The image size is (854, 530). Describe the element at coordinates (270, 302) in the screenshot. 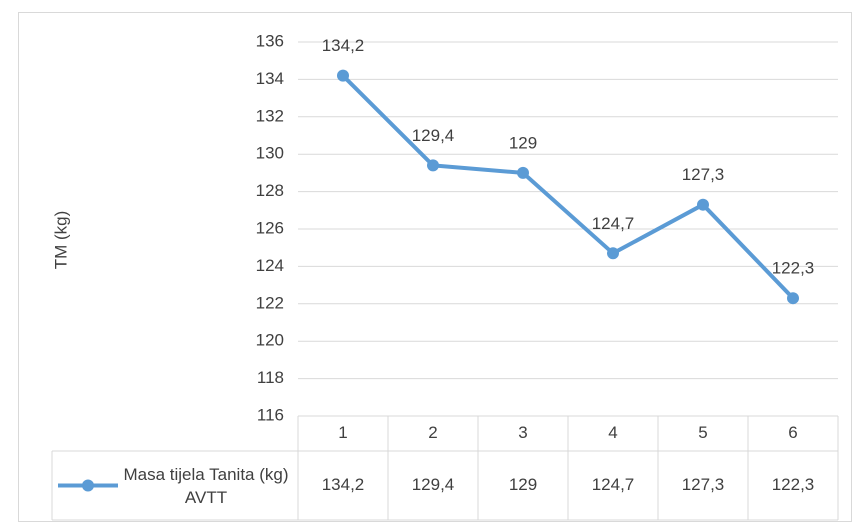

I see `y-tick-label: 122` at that location.